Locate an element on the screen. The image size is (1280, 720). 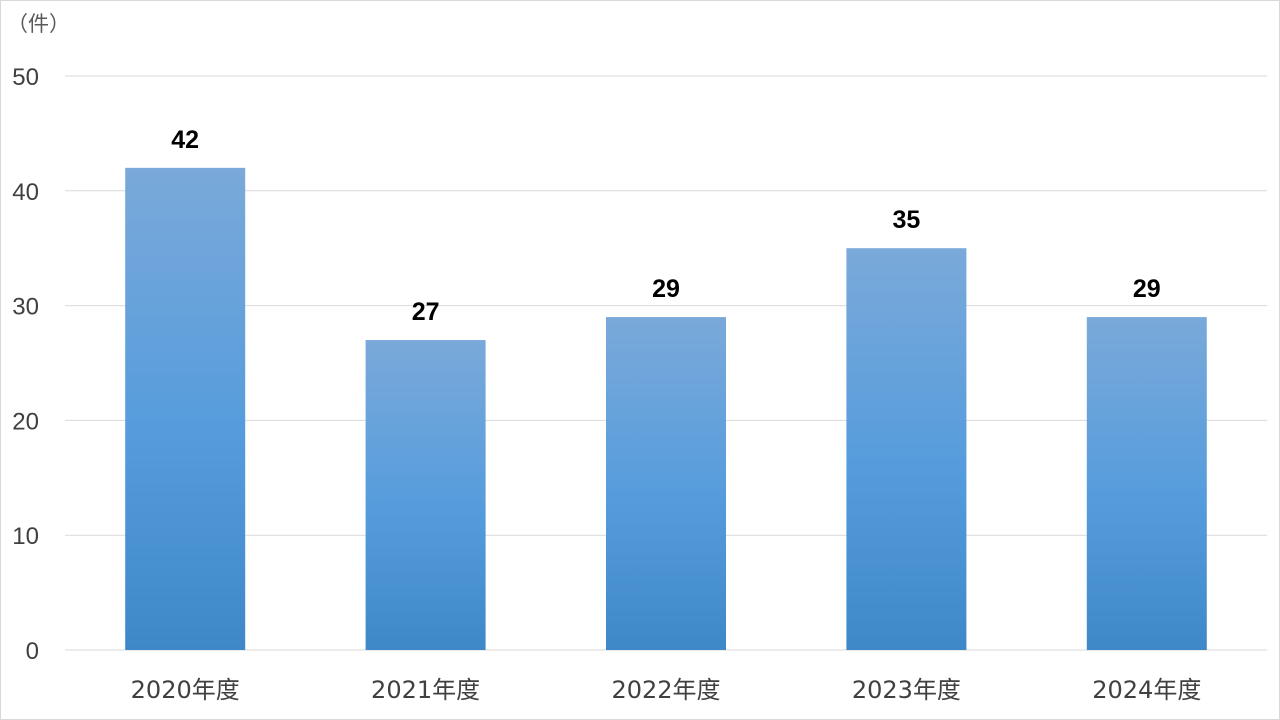
data-label: 35 is located at coordinates (906, 220).